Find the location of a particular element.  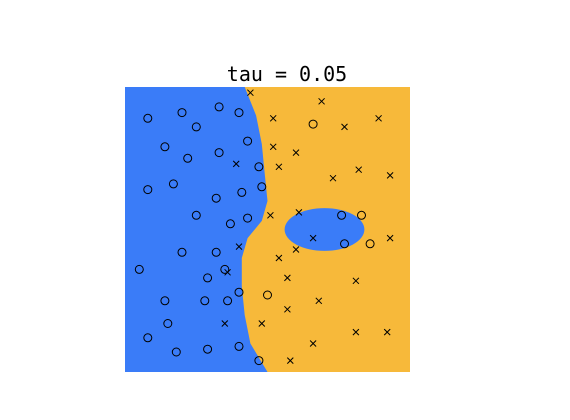

chart-title: tau = 0.05 is located at coordinates (287, 74).